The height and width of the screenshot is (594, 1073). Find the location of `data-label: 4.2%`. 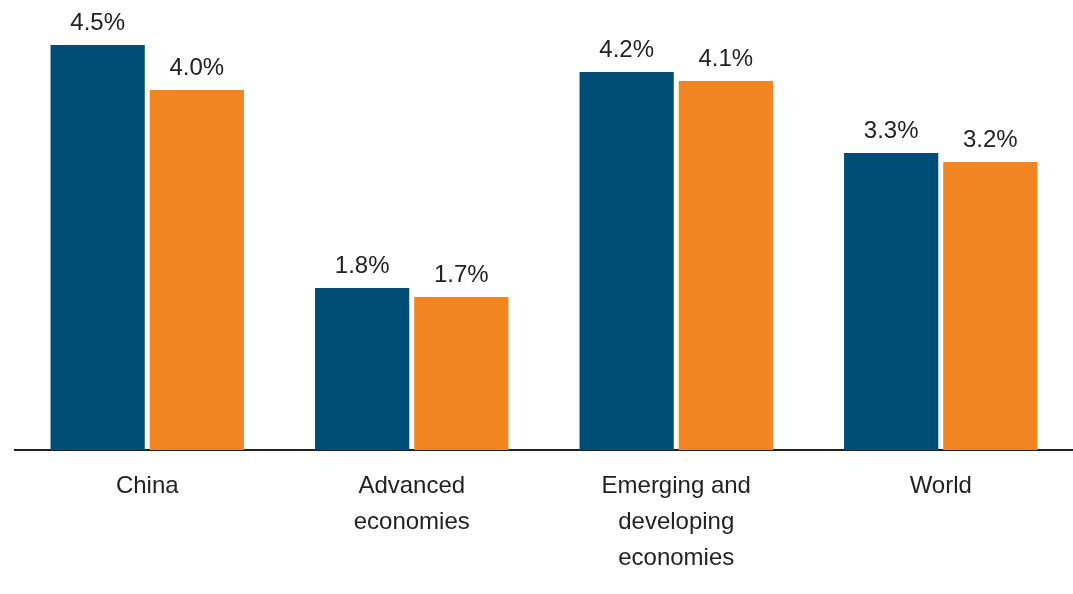

data-label: 4.2% is located at coordinates (627, 48).